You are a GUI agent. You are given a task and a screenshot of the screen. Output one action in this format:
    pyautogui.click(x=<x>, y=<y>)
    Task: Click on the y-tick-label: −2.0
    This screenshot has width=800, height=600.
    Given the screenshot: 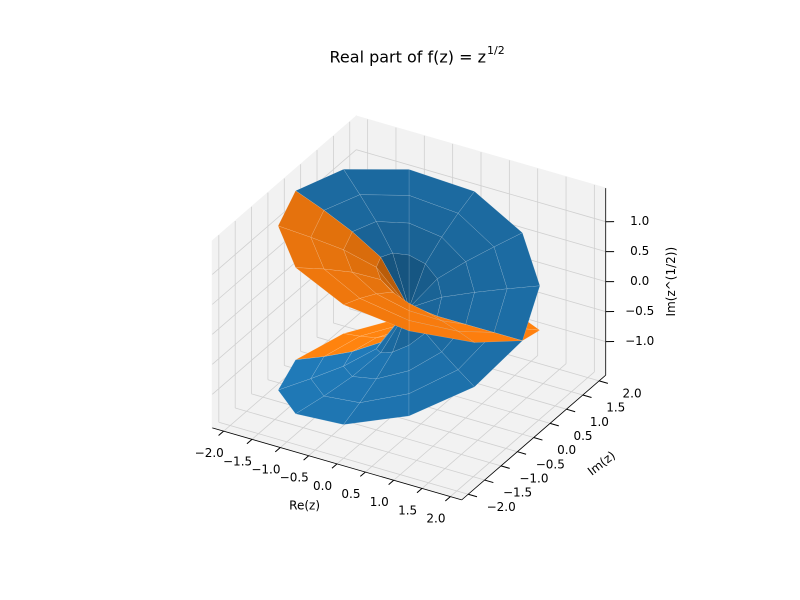 What is the action you would take?
    pyautogui.click(x=501, y=507)
    